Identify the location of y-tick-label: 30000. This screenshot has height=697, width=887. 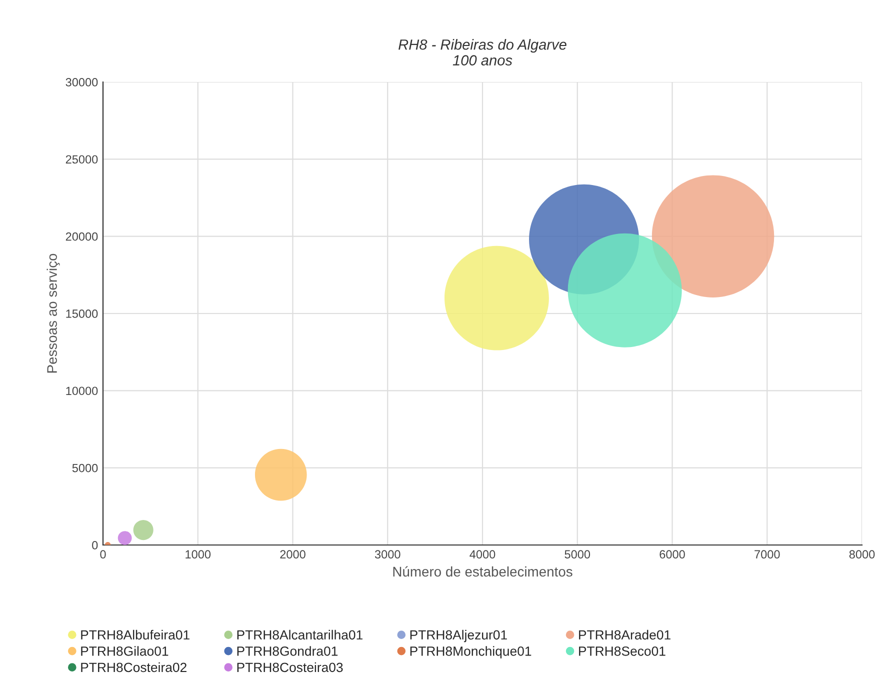
(82, 82).